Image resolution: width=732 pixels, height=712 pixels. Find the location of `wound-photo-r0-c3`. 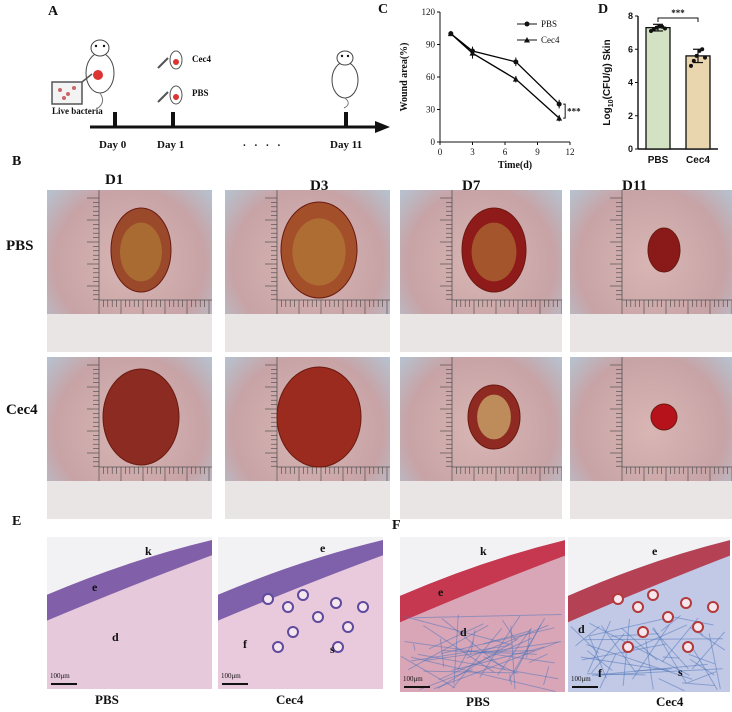

wound-photo-r0-c3 is located at coordinates (651, 271).